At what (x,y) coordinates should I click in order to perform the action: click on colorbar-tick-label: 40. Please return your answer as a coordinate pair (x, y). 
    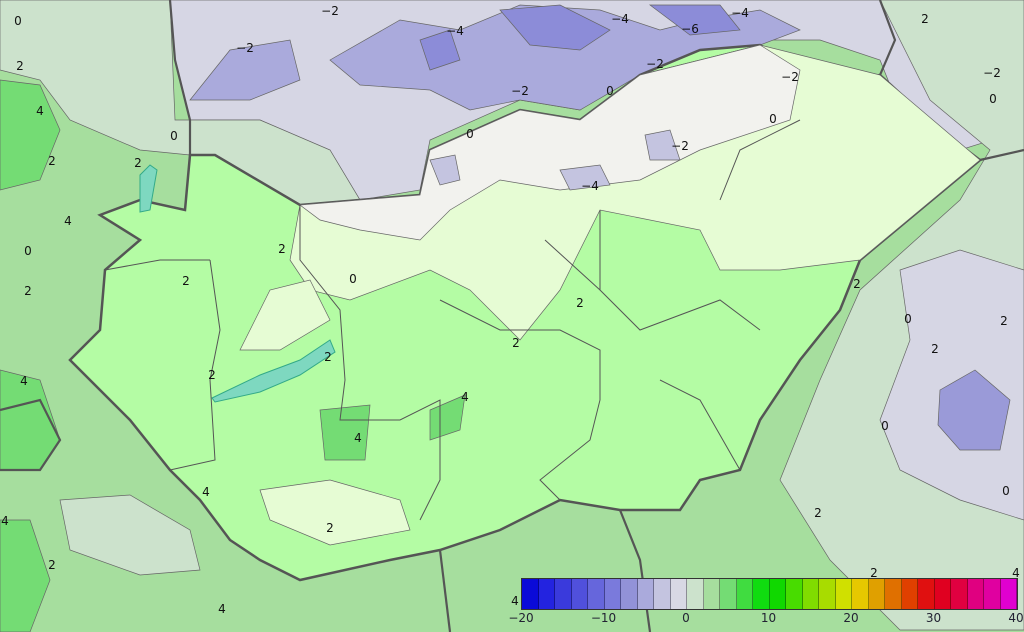
    Looking at the image, I should click on (1016, 618).